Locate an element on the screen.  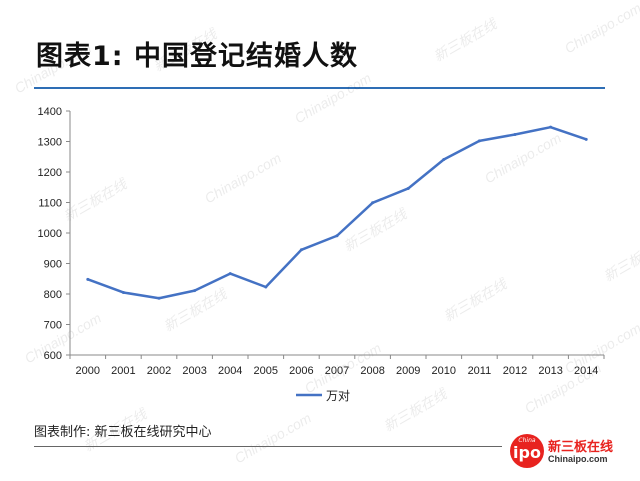
logo-site: Chinaipo.com is located at coordinates (578, 459).